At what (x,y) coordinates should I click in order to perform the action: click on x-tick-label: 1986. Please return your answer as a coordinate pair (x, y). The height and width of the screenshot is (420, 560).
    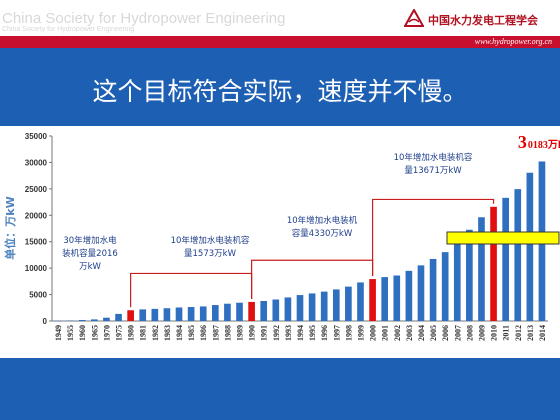
    Looking at the image, I should click on (203, 333).